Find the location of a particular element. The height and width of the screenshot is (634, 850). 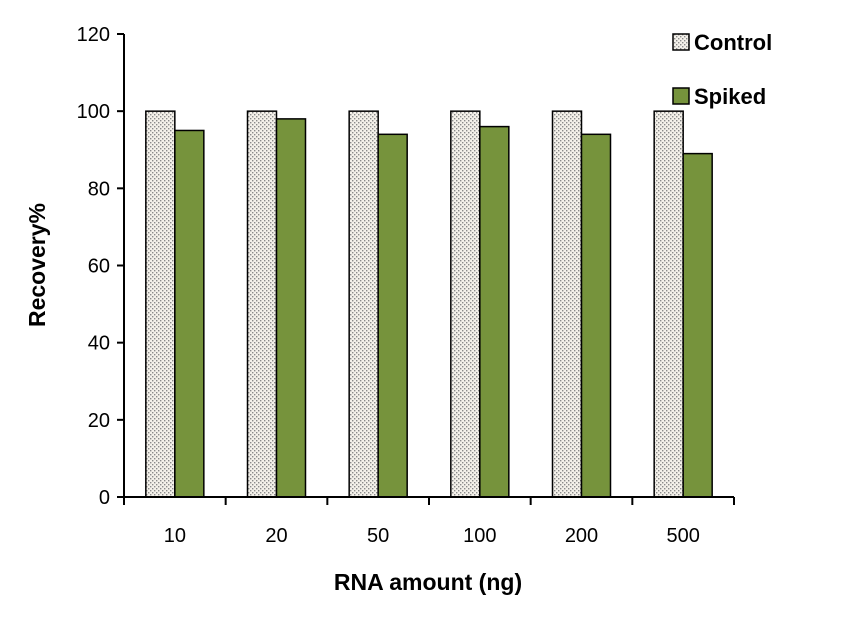

y-axis-title: Recovery% is located at coordinates (37, 265).